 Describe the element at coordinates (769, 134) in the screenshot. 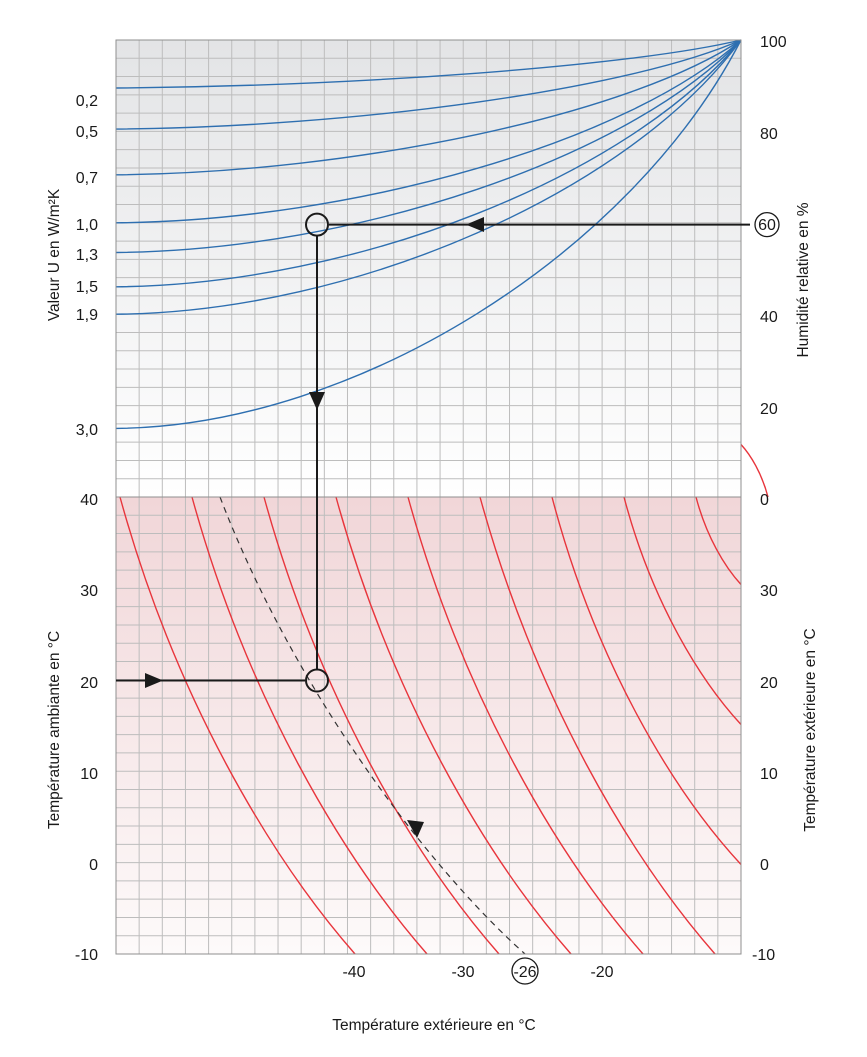

I see `rh-tick: 80` at that location.